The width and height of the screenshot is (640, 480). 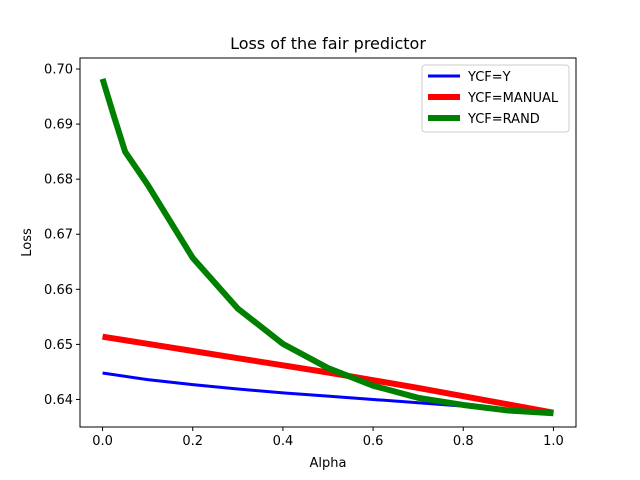 I want to click on y-axis: 0.64 0.65 0.66 0.67 0.68 0.69 0.70, so click(x=62, y=235).